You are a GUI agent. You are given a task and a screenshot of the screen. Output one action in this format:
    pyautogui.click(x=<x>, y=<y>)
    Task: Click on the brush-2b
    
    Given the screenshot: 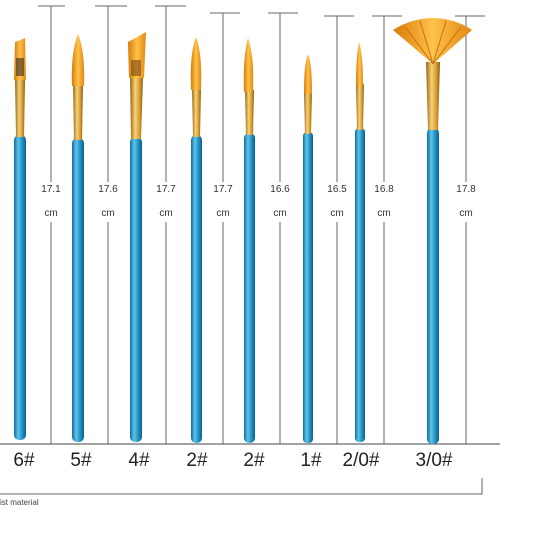 What is the action you would take?
    pyautogui.click(x=249, y=240)
    